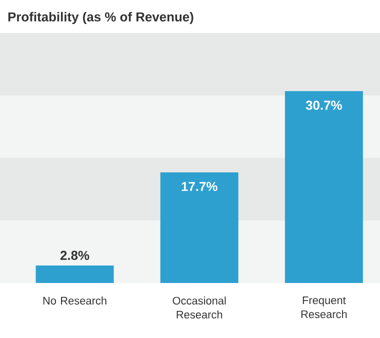 Image resolution: width=380 pixels, height=338 pixels. I want to click on x-tick-label: Frequent Research, so click(324, 307).